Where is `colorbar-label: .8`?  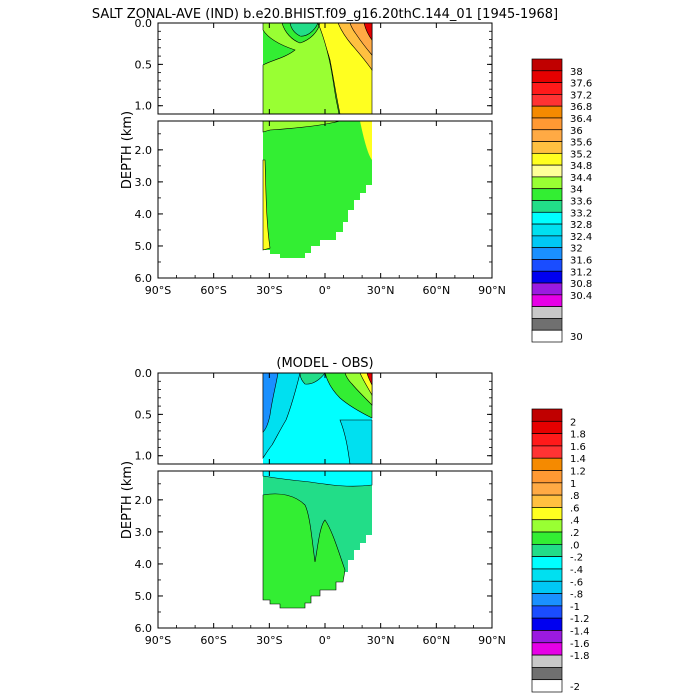
colorbar-label: .8 is located at coordinates (575, 496).